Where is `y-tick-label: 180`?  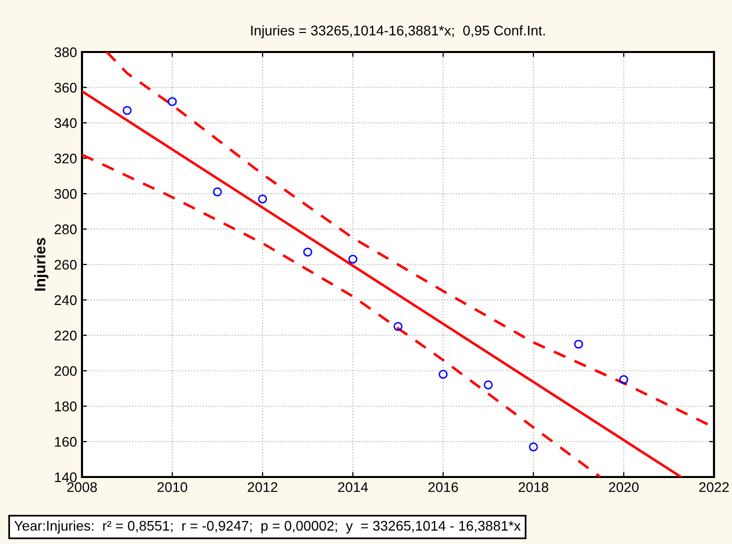
y-tick-label: 180 is located at coordinates (66, 407).